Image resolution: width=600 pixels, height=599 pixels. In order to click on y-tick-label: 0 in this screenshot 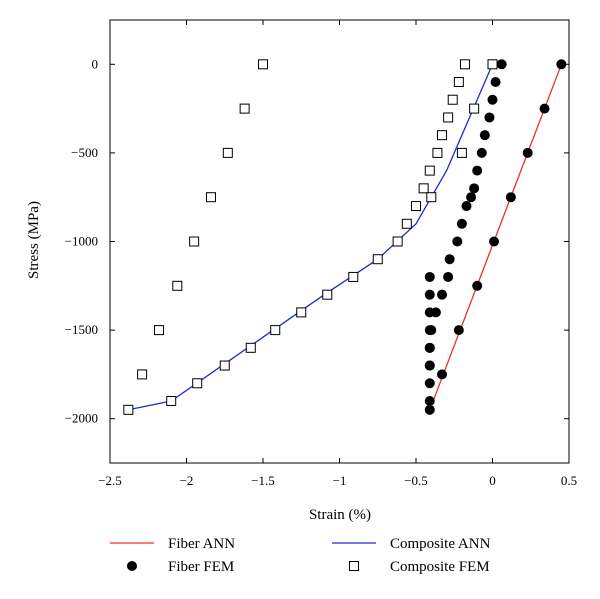, I will do `click(95, 63)`.